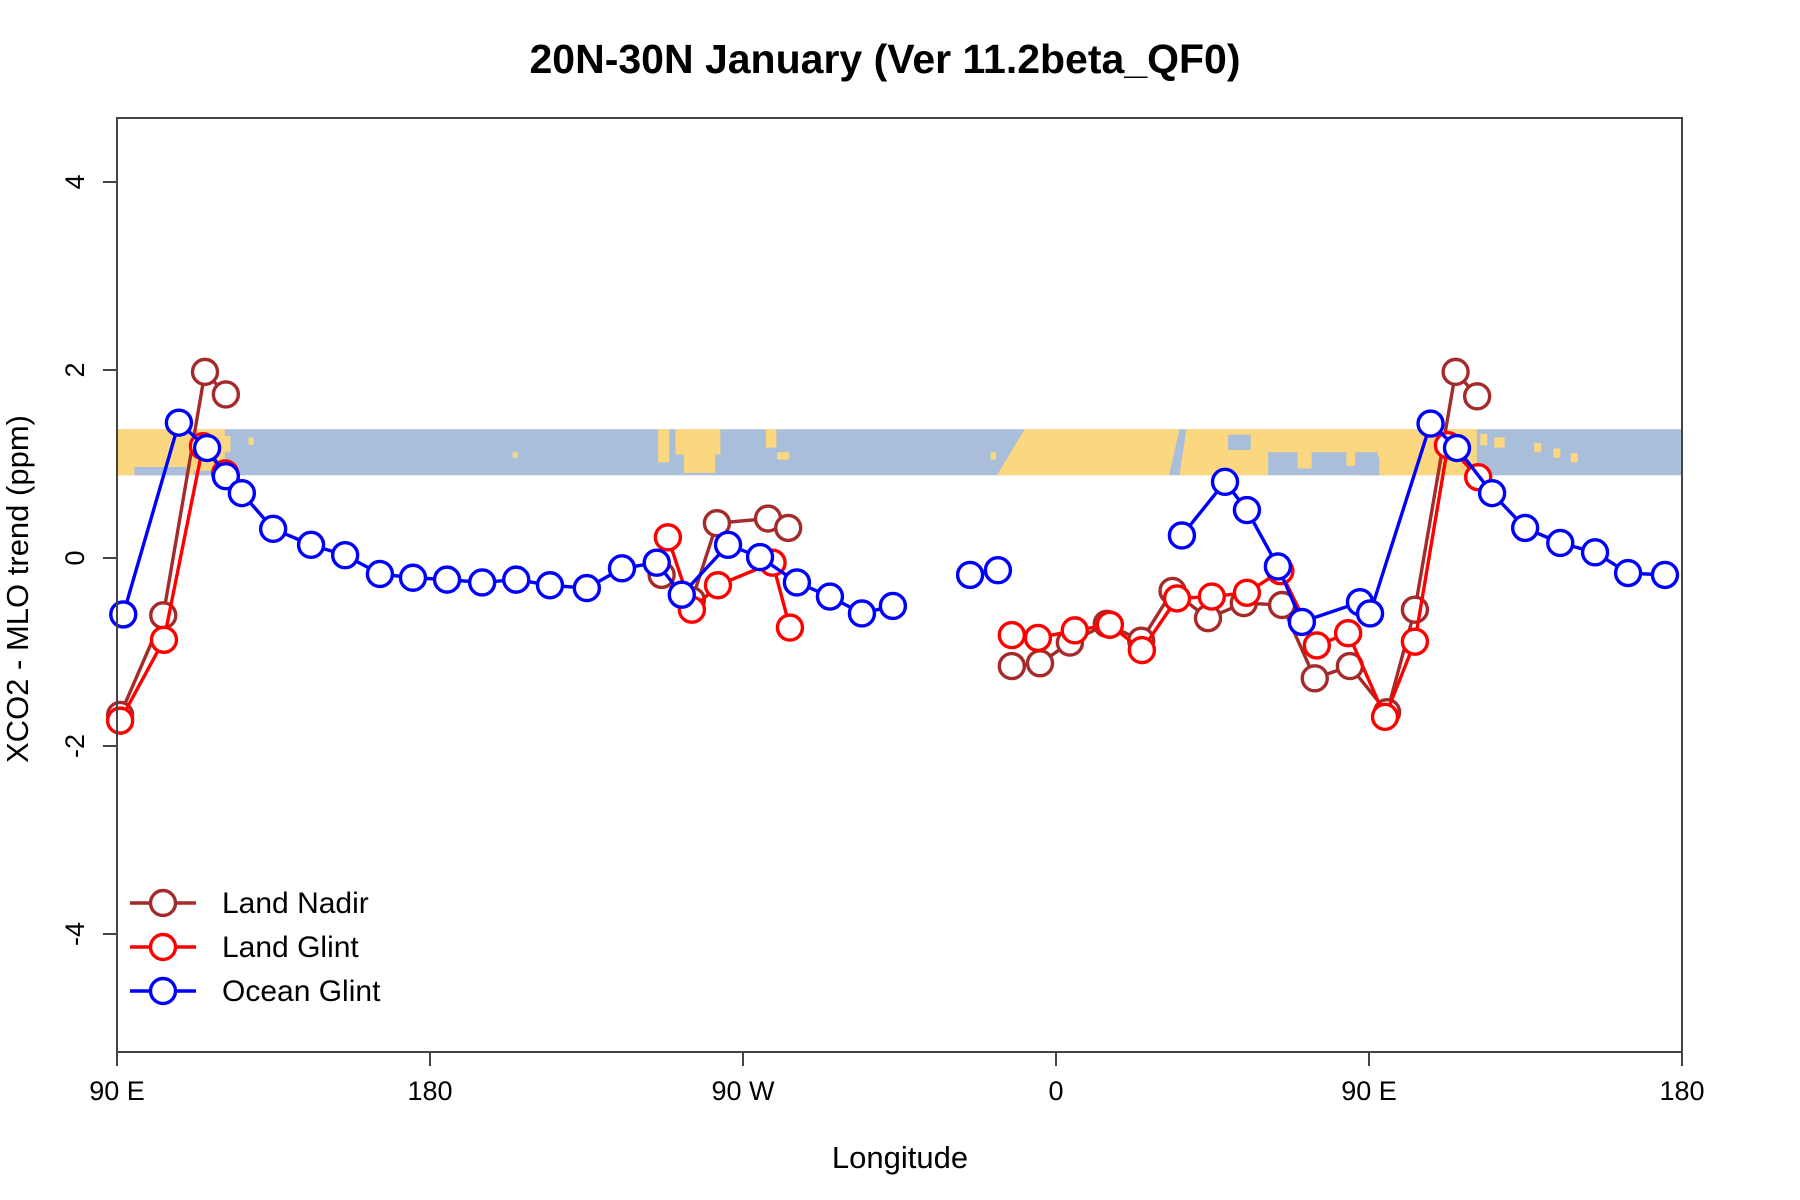 This screenshot has height=1200, width=1800. What do you see at coordinates (1088, 452) in the screenshot?
I see `map-band-land-africa` at bounding box center [1088, 452].